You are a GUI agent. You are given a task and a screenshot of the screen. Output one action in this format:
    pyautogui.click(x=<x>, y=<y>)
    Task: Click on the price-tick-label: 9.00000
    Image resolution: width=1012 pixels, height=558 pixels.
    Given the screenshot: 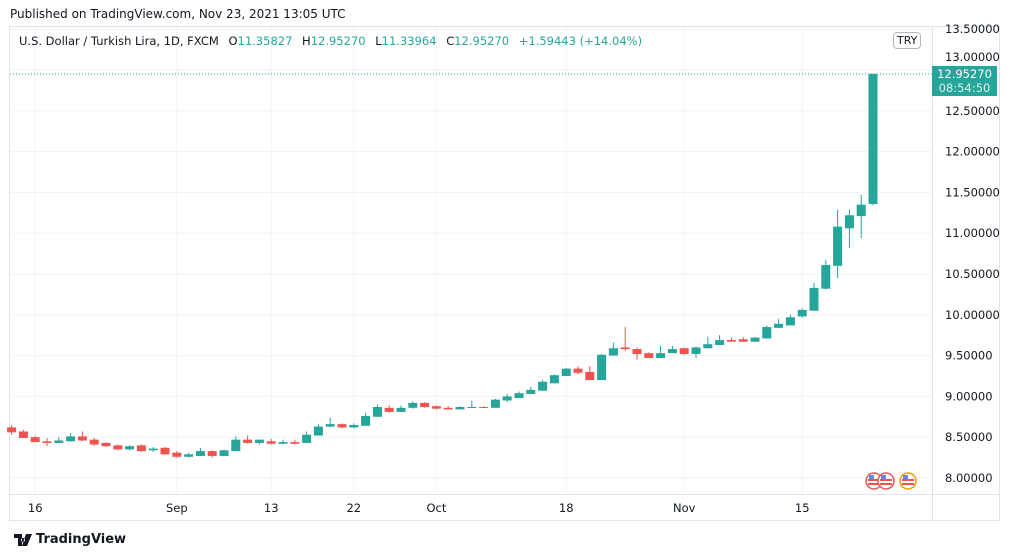 What is the action you would take?
    pyautogui.click(x=969, y=396)
    